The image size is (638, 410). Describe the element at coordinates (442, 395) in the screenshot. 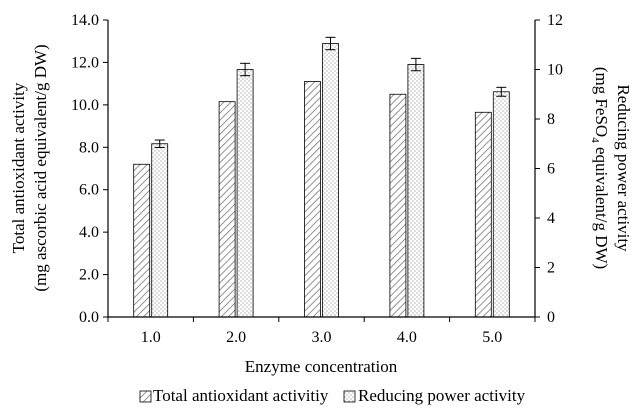

I see `legend-label-reducing-power: Reducing power activity` at that location.